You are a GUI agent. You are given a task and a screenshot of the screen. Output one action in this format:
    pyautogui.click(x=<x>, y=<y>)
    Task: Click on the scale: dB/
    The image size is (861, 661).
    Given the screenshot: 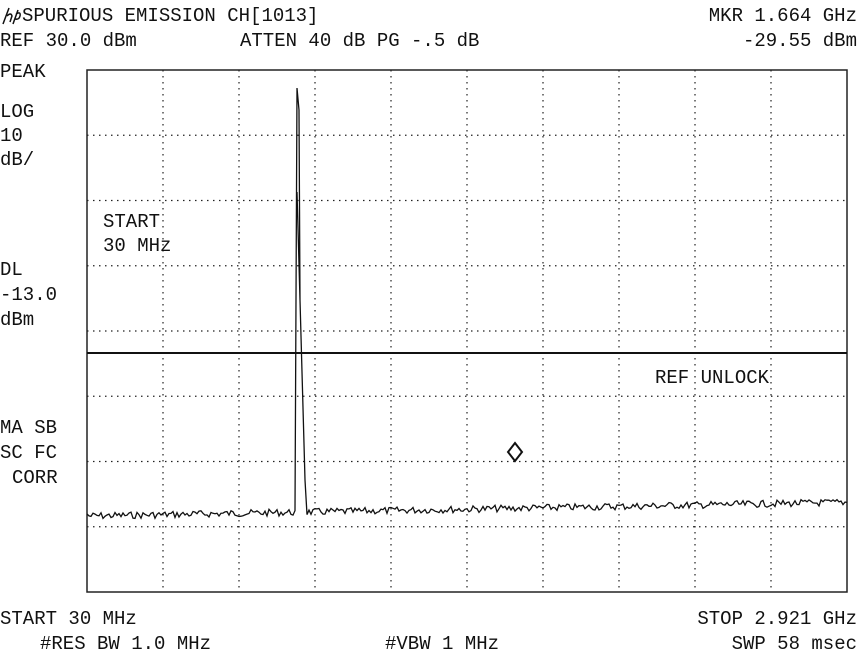 What is the action you would take?
    pyautogui.click(x=17, y=160)
    